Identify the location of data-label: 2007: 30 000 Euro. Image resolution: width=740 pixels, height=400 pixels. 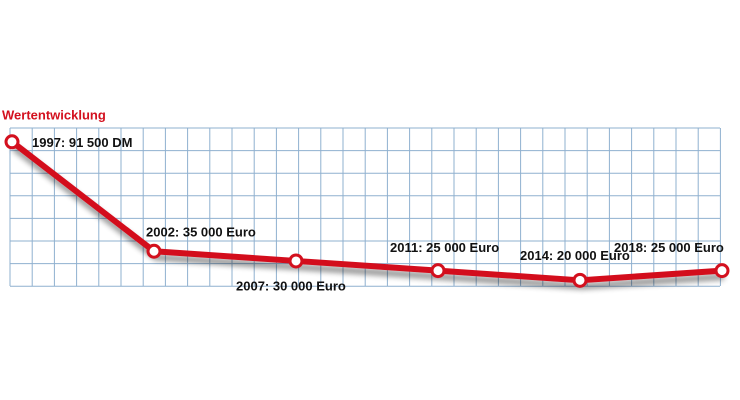
(291, 285).